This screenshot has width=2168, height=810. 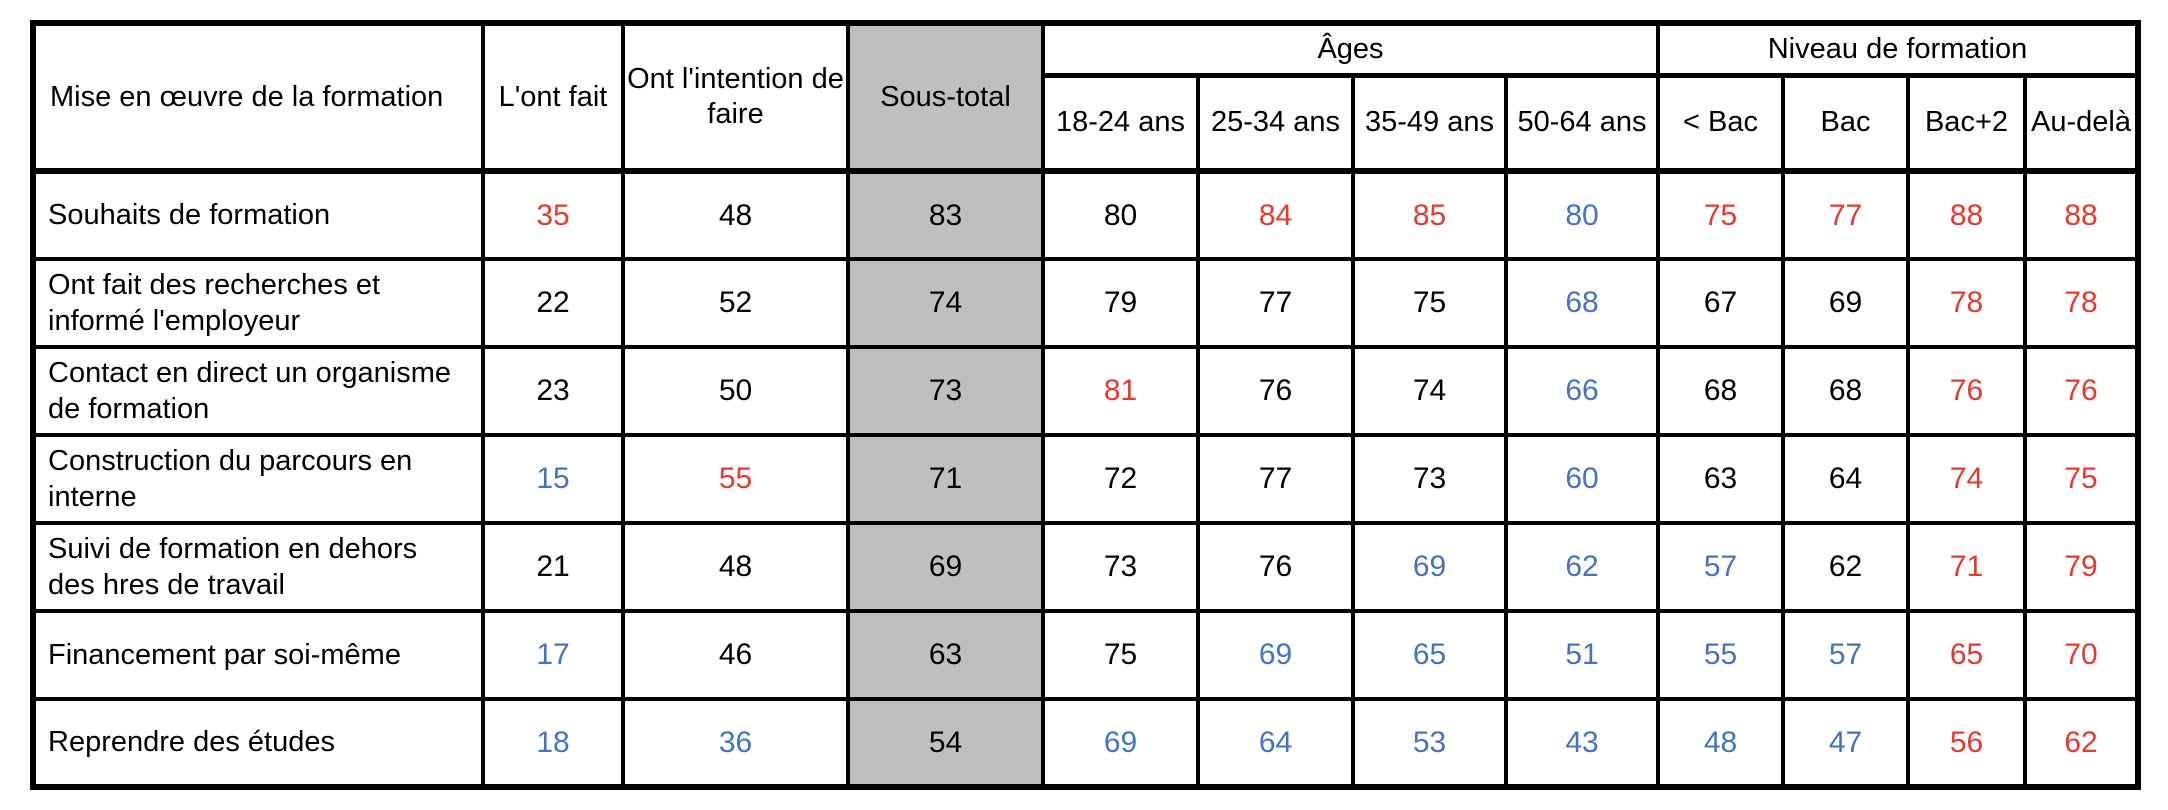 I want to click on value-cell: 15, so click(x=553, y=479).